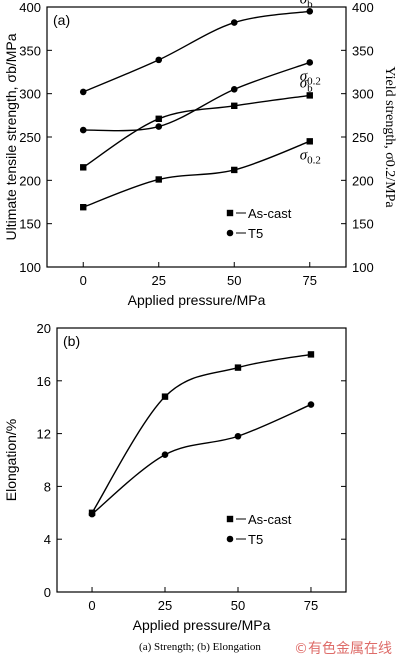  Describe the element at coordinates (30, 94) in the screenshot. I see `y-tick-label: 300` at that location.